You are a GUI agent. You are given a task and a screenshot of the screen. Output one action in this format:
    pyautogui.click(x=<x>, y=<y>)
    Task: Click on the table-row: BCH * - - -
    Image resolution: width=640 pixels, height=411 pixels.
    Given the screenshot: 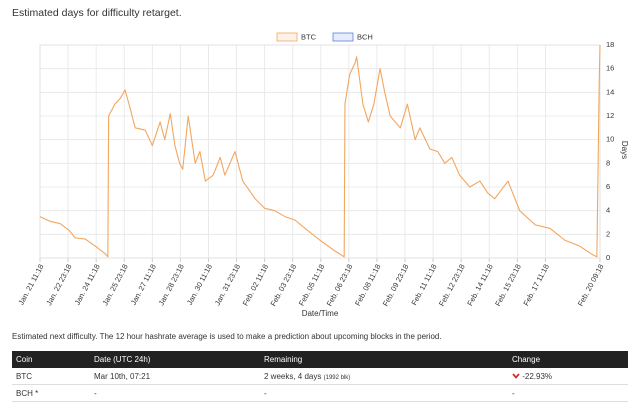 What is the action you would take?
    pyautogui.click(x=320, y=393)
    